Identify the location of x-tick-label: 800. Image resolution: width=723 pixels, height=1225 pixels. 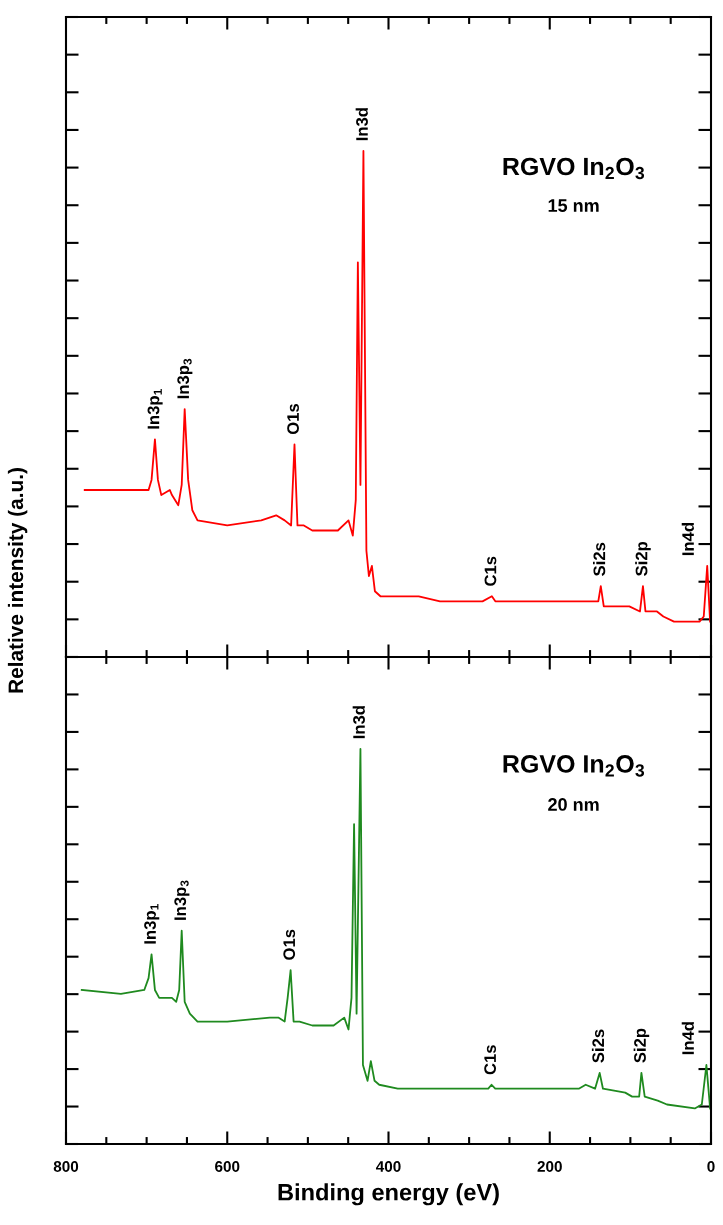
(66, 1166).